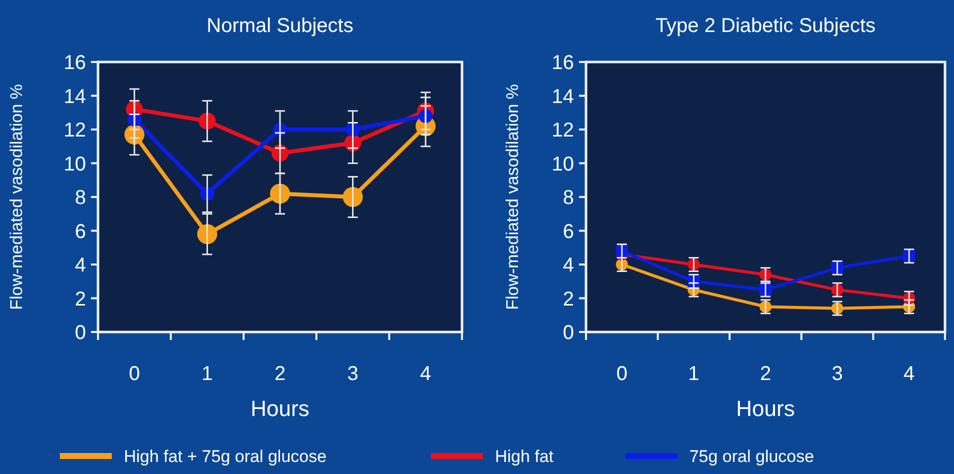  What do you see at coordinates (280, 26) in the screenshot?
I see `chart-title: Normal Subjects` at bounding box center [280, 26].